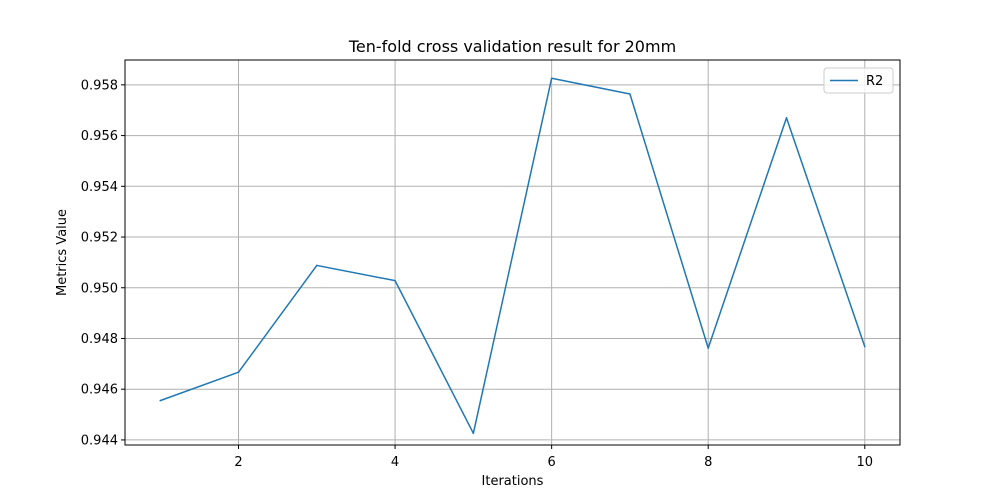 The image size is (1000, 500). Describe the element at coordinates (62, 252) in the screenshot. I see `y-axis-label: Metrics Value` at that location.